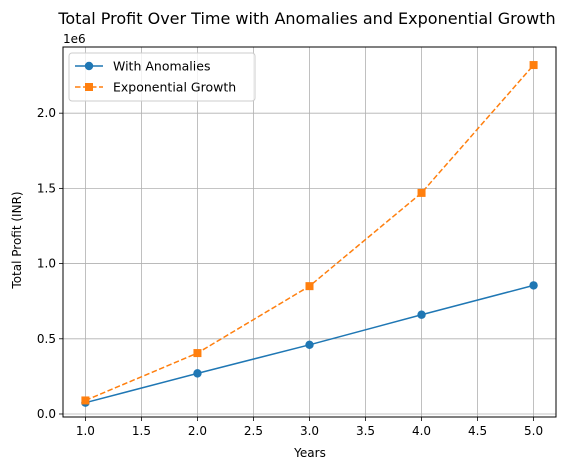 The width and height of the screenshot is (577, 470). I want to click on y-offset-label: 1e6, so click(74, 39).